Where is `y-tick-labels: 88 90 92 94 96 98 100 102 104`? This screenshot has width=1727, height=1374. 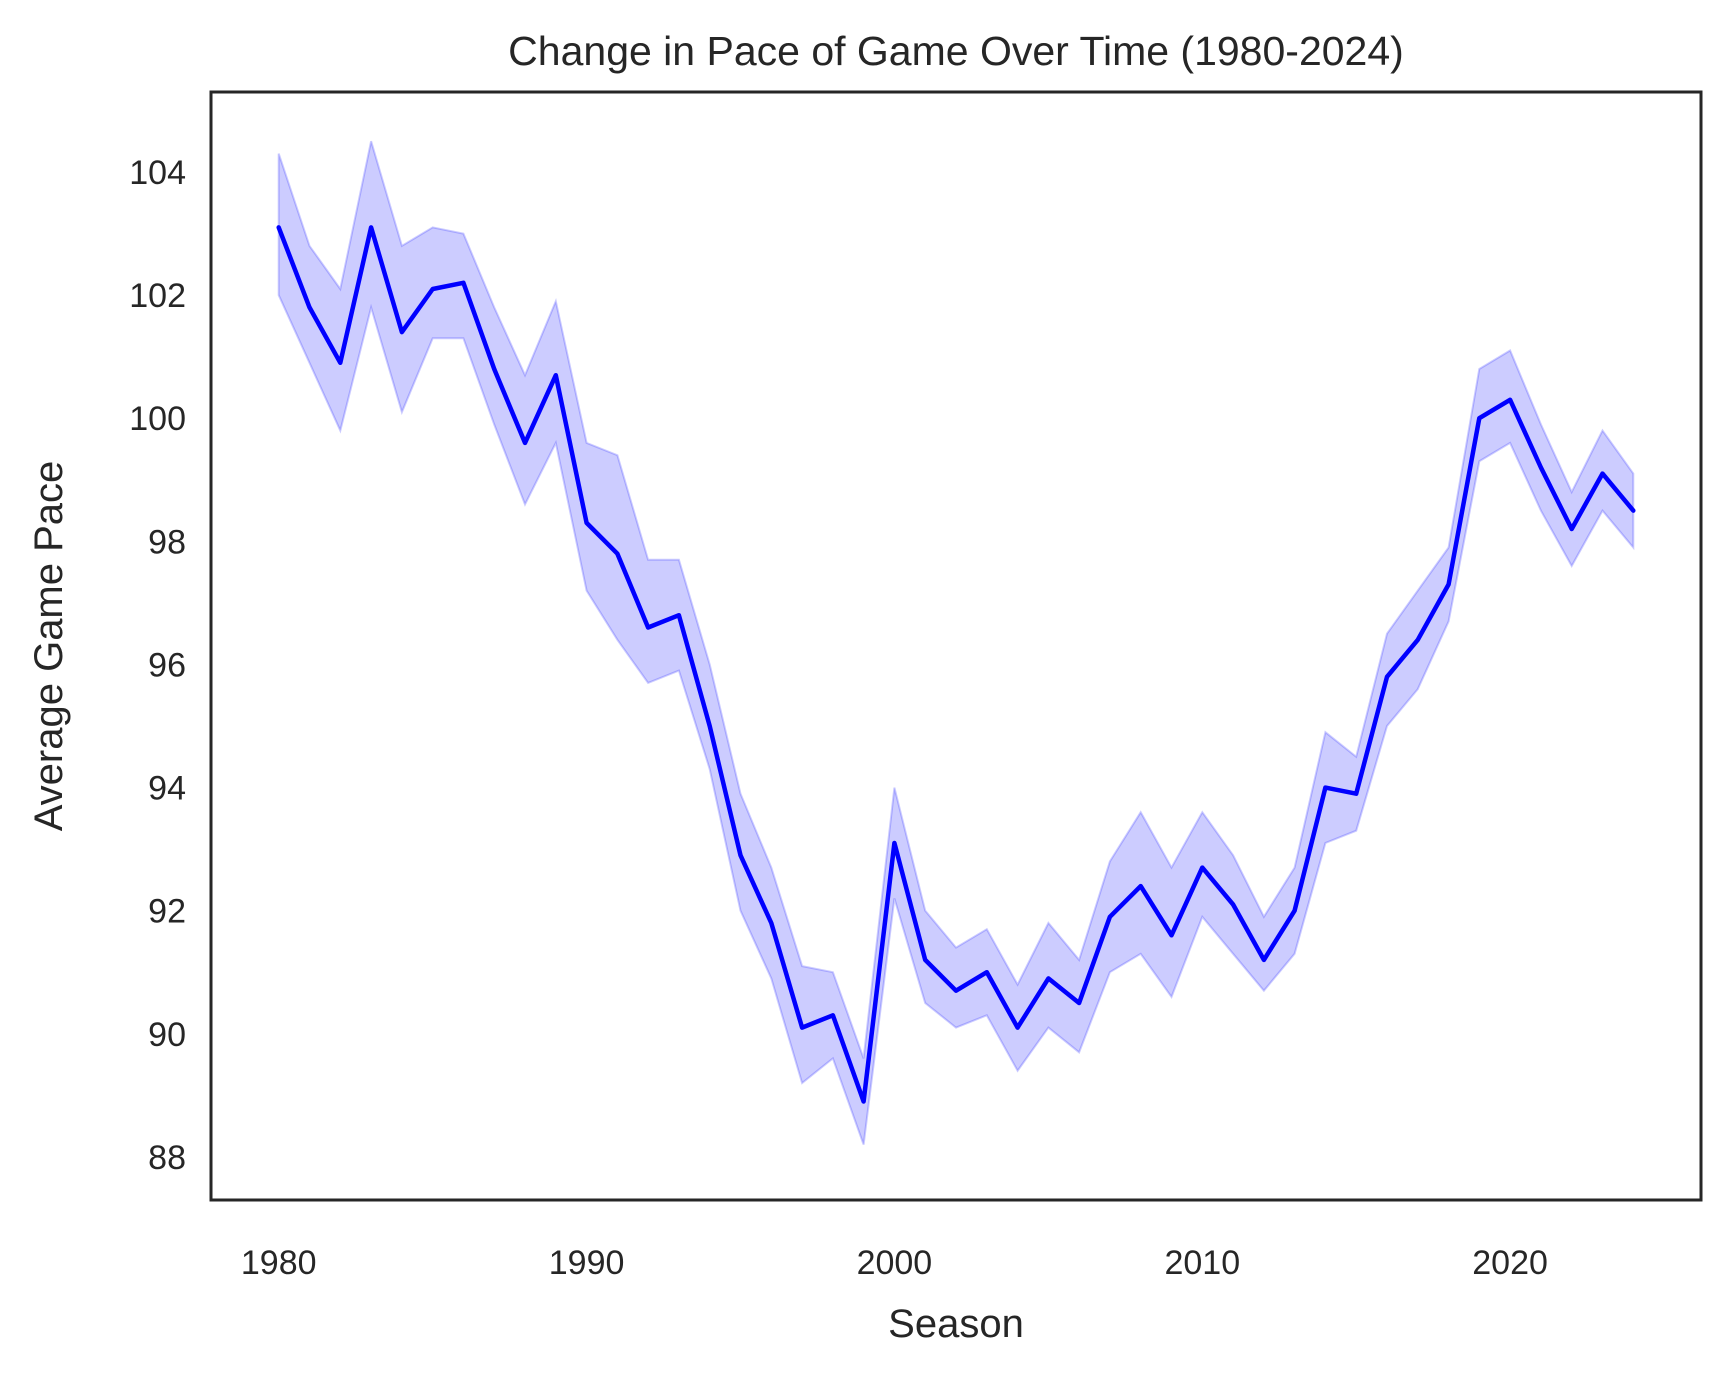 y-tick-labels: 88 90 92 94 96 98 100 102 104 is located at coordinates (157, 665).